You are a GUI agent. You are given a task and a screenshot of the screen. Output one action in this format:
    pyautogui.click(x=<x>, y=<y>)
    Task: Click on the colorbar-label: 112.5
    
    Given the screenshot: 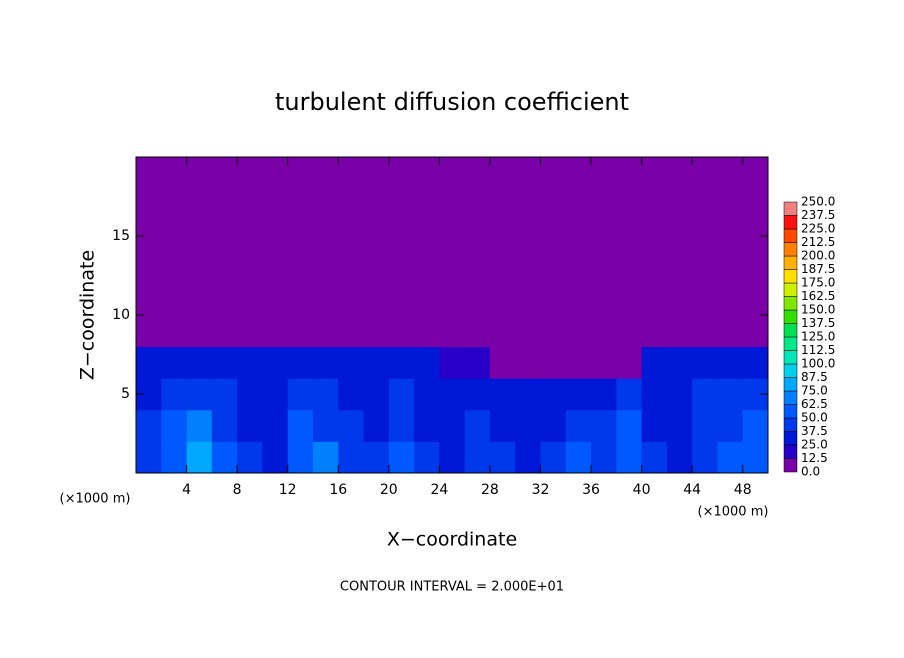 What is the action you would take?
    pyautogui.click(x=818, y=350)
    